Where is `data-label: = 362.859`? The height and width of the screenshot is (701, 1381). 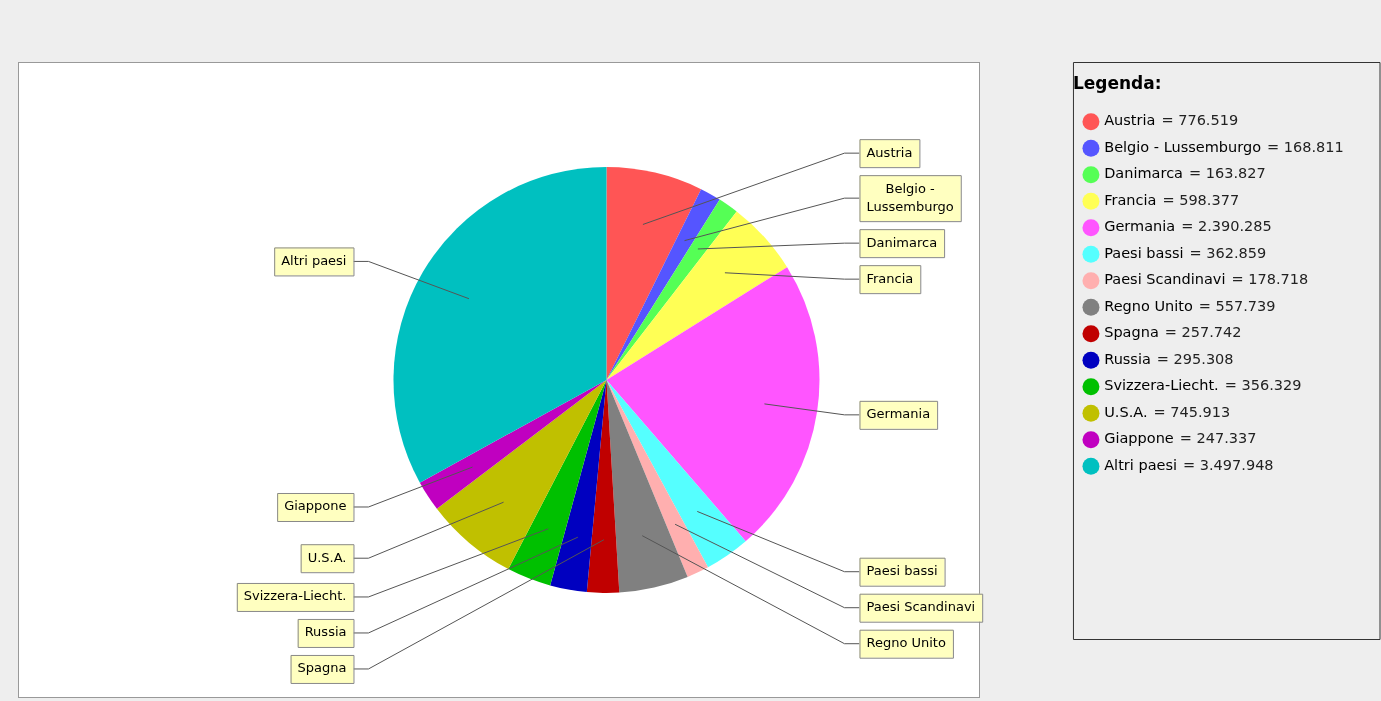 data-label: = 362.859 is located at coordinates (1228, 252).